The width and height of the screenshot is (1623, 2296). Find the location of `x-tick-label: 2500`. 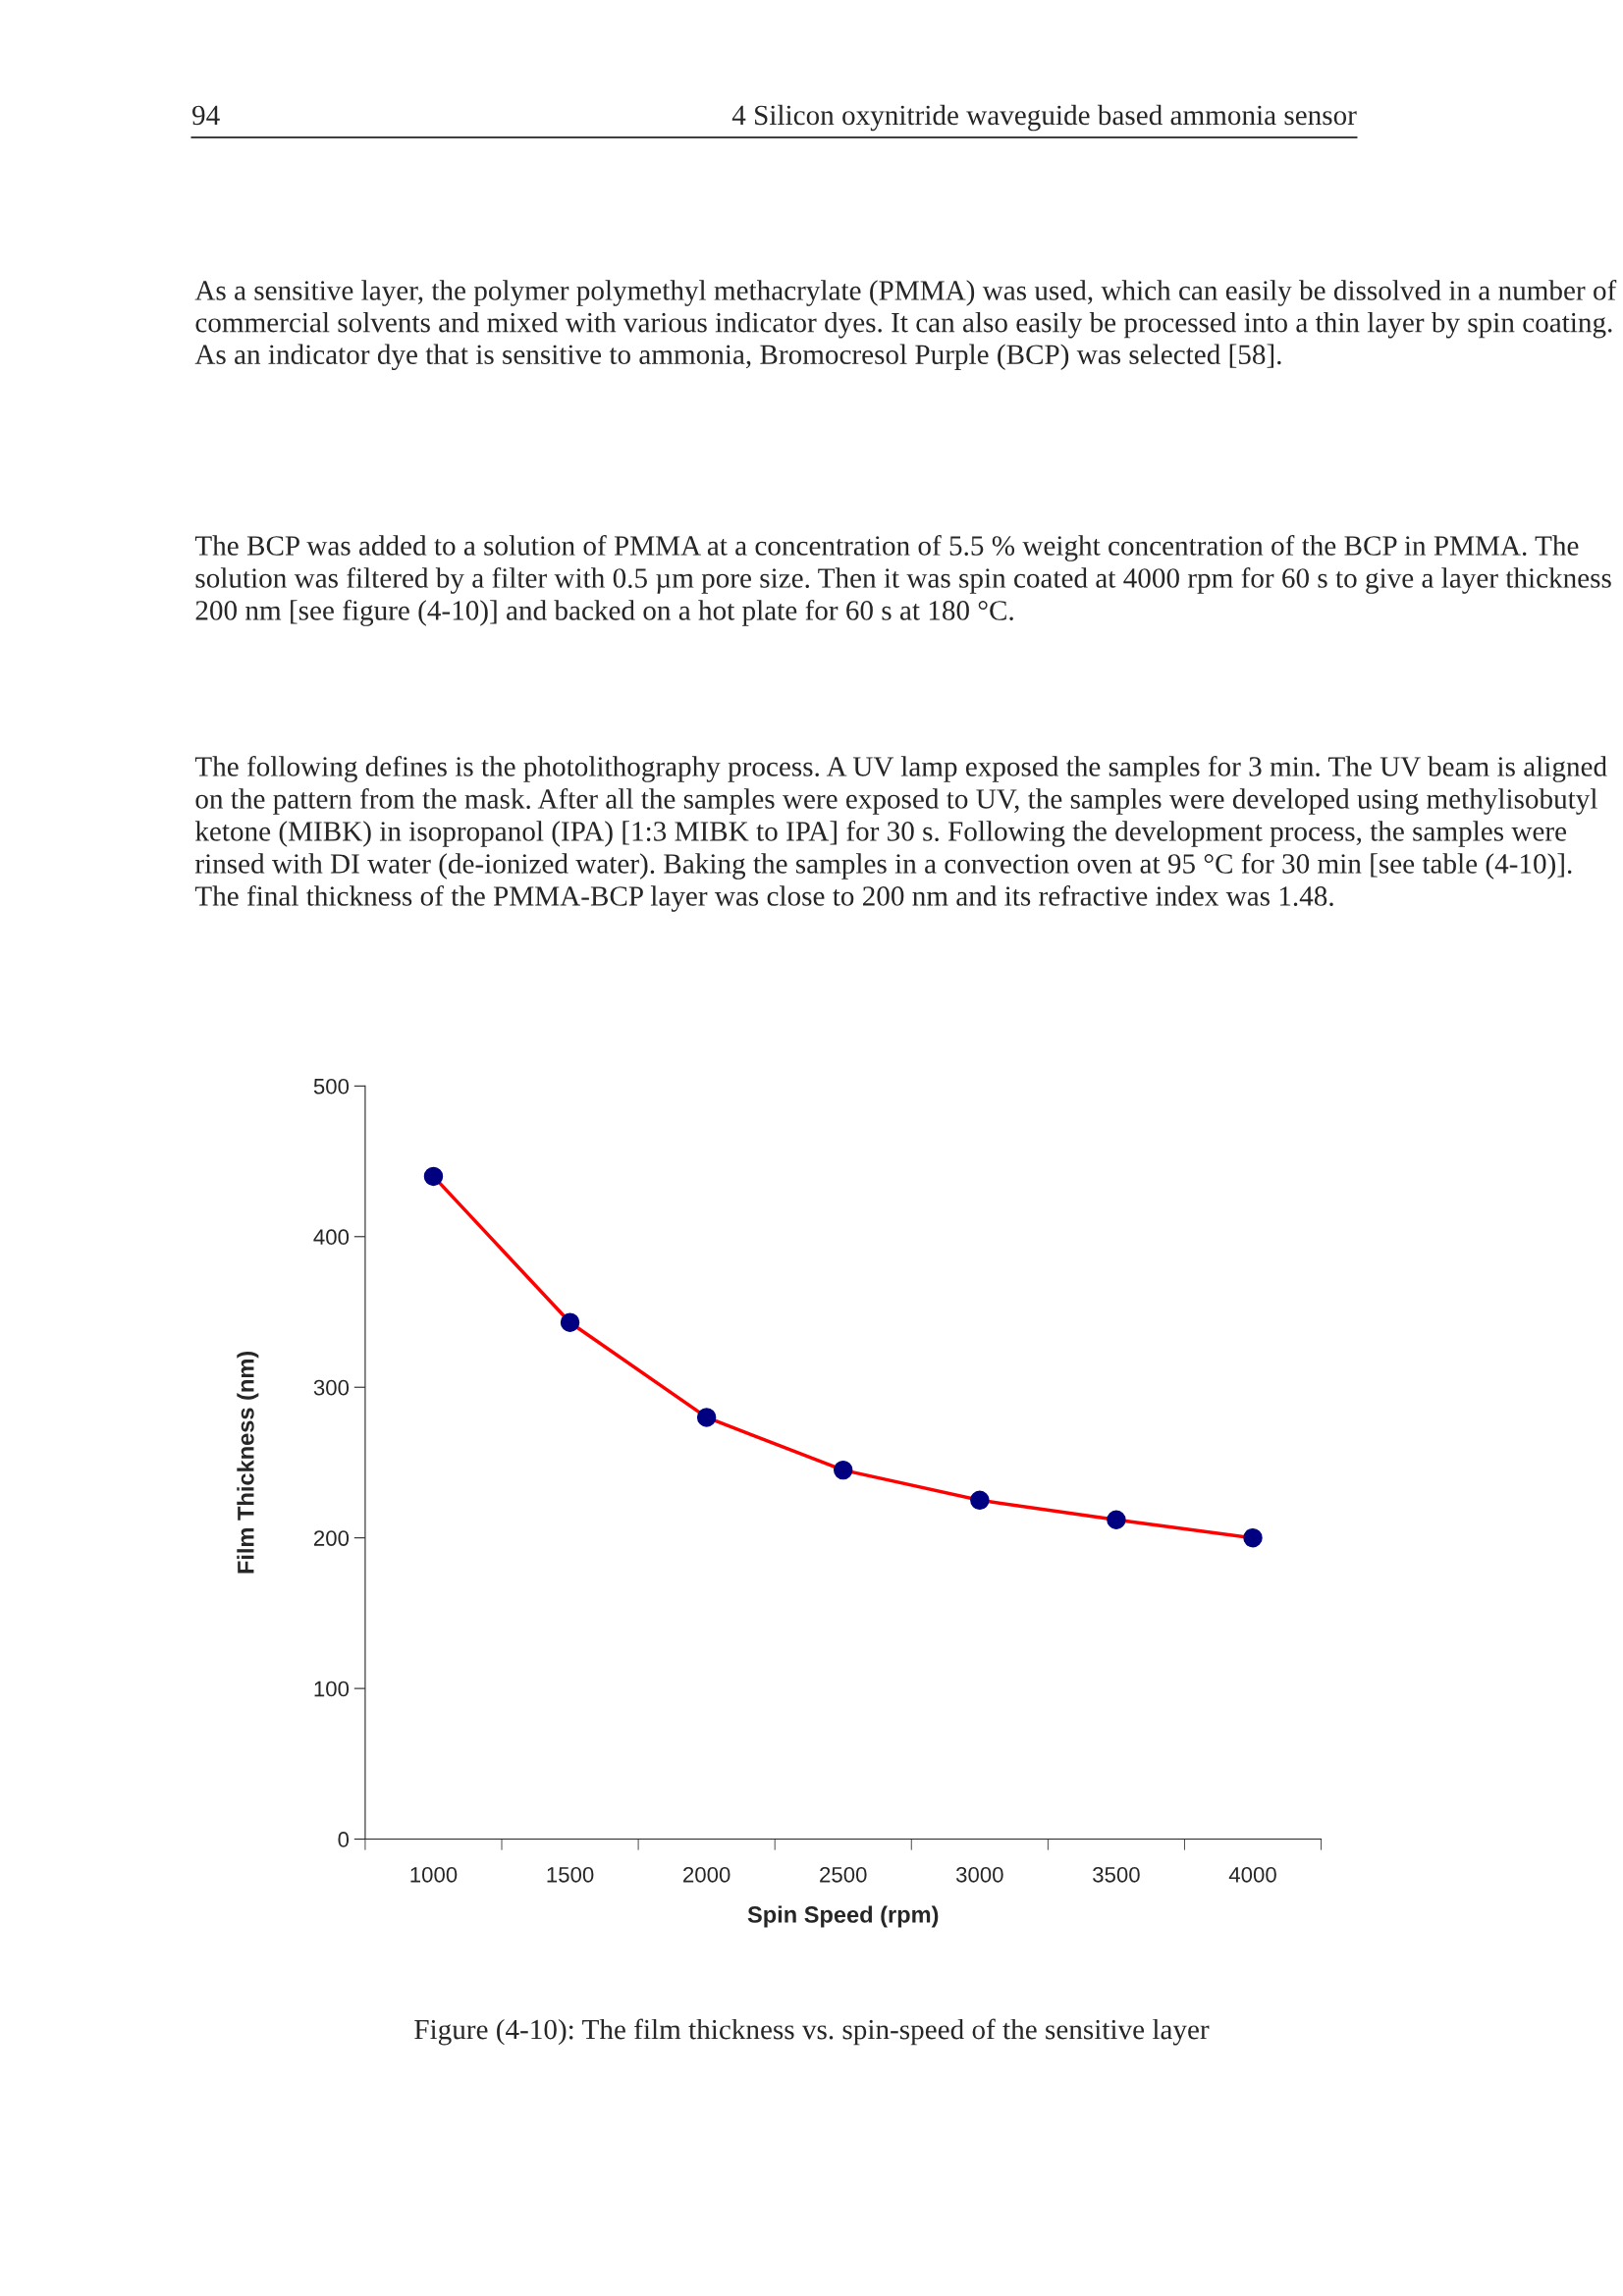

x-tick-label: 2500 is located at coordinates (843, 1875).